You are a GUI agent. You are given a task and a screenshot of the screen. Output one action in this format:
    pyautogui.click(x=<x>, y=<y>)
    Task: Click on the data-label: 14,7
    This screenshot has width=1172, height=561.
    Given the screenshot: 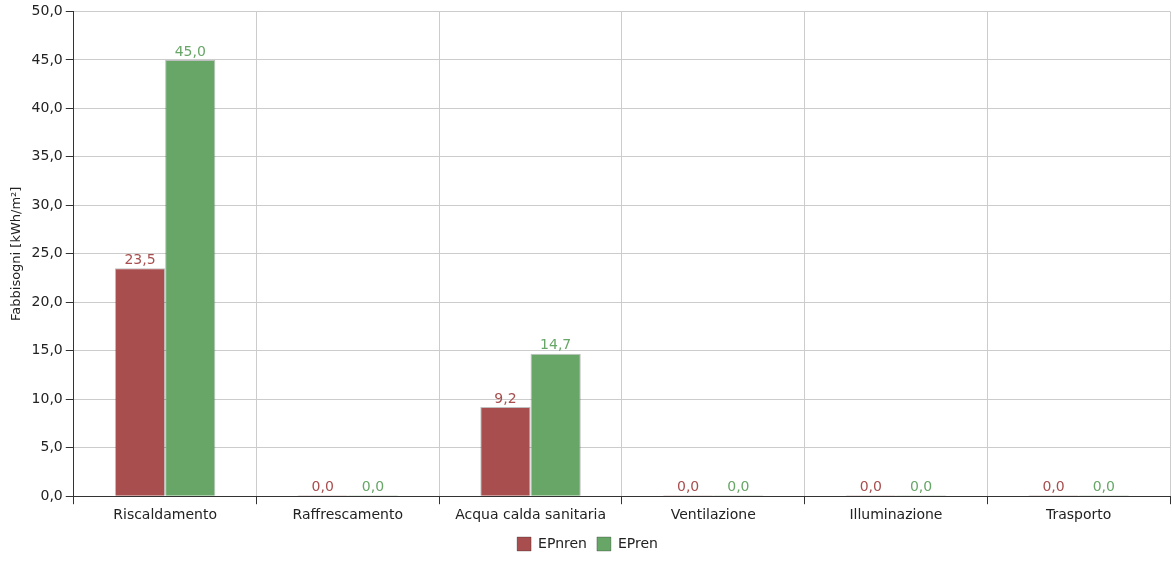 What is the action you would take?
    pyautogui.click(x=556, y=344)
    